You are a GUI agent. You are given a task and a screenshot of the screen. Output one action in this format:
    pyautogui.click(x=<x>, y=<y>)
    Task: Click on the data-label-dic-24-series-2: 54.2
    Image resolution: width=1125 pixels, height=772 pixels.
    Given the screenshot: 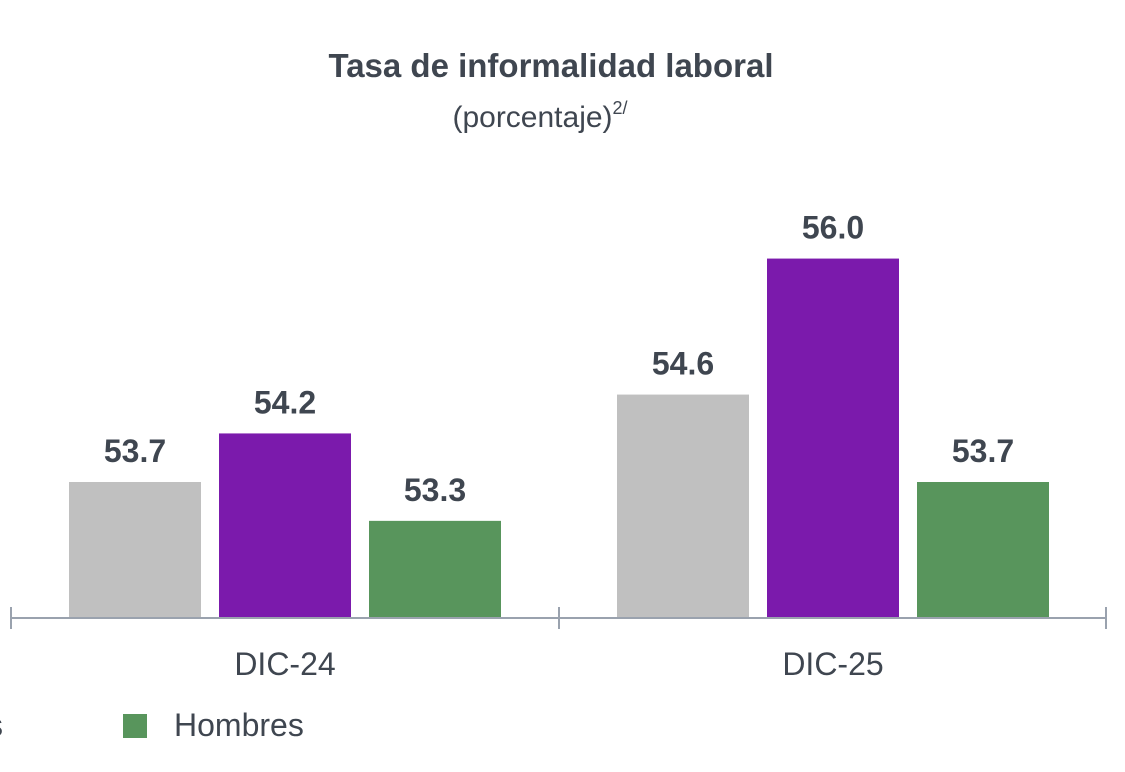 What is the action you would take?
    pyautogui.click(x=285, y=402)
    